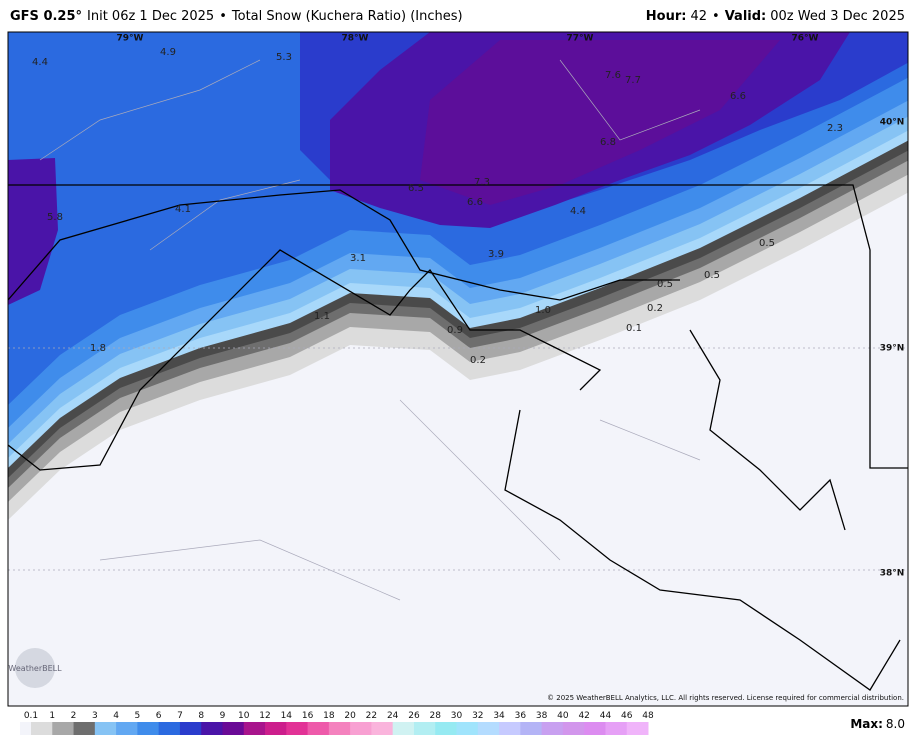 This screenshot has height=754, width=913. I want to click on value: 2.3, so click(835, 128).